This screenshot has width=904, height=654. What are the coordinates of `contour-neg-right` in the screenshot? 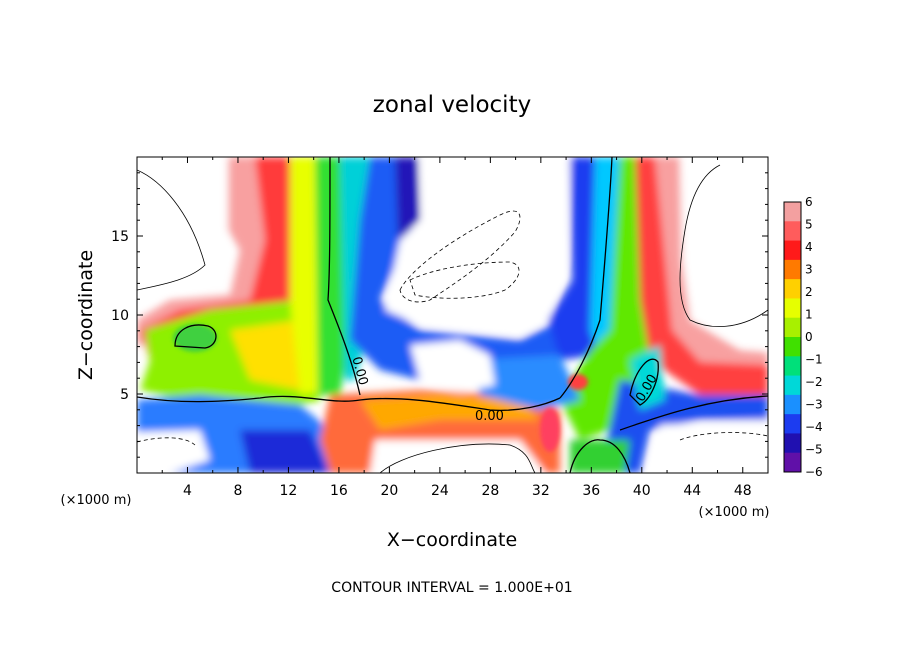 It's located at (723, 436).